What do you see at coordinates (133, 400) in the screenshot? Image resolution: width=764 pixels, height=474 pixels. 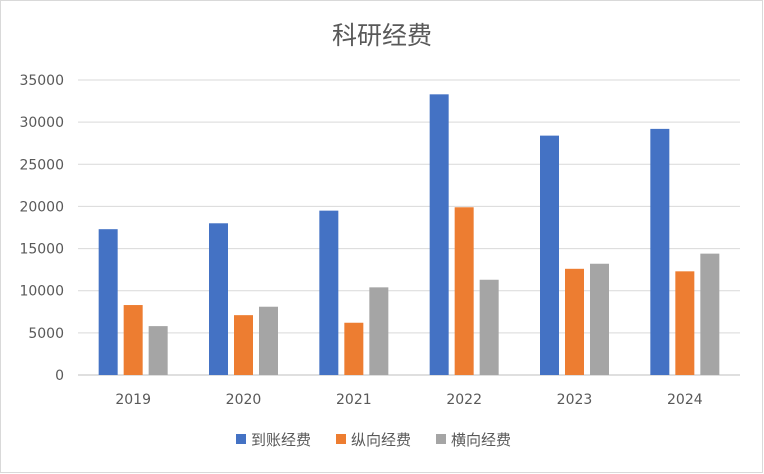 I see `x-tick-label: 2019` at bounding box center [133, 400].